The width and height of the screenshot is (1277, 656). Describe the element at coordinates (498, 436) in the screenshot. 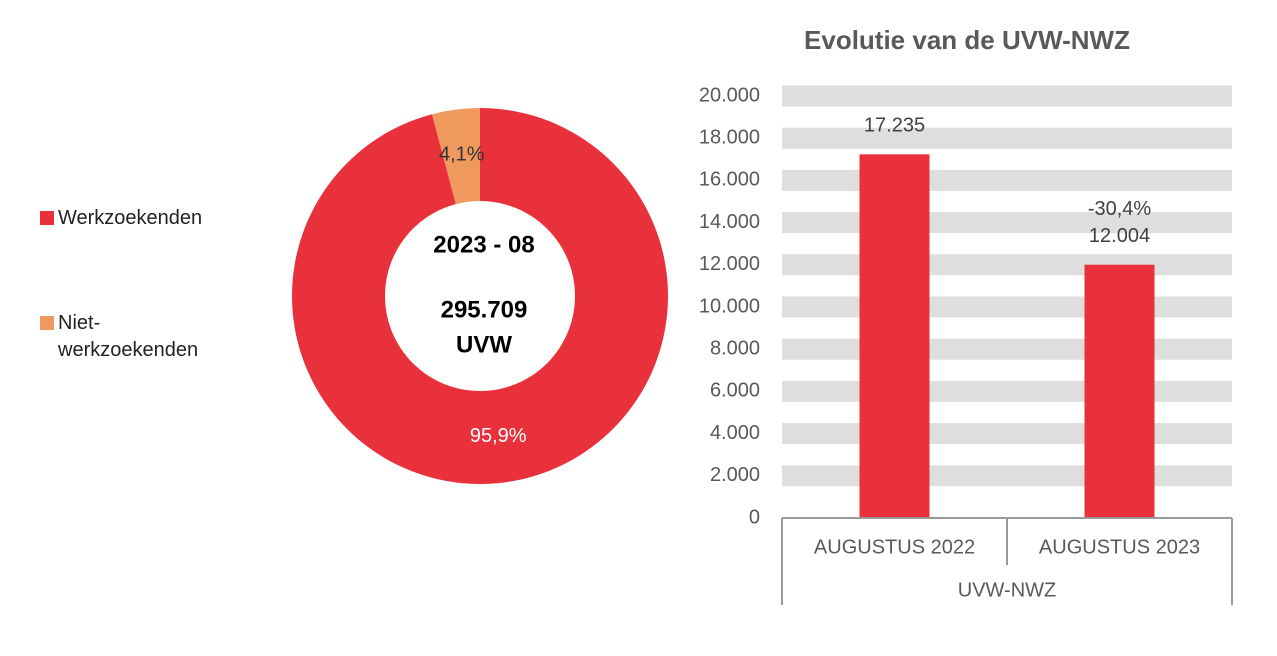

I see `data-label: 95,9%` at that location.